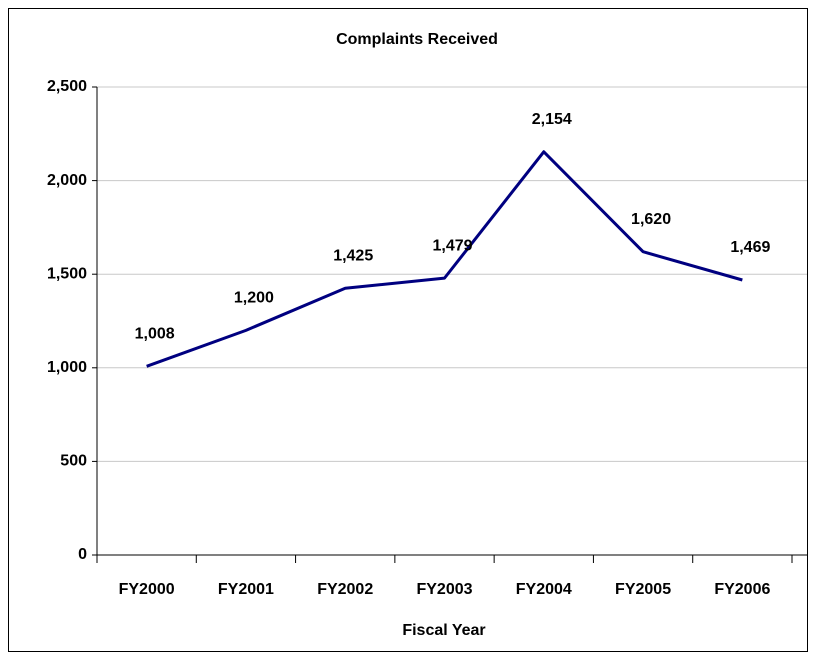 The width and height of the screenshot is (817, 659). What do you see at coordinates (452, 245) in the screenshot?
I see `data-label: 1,479` at bounding box center [452, 245].